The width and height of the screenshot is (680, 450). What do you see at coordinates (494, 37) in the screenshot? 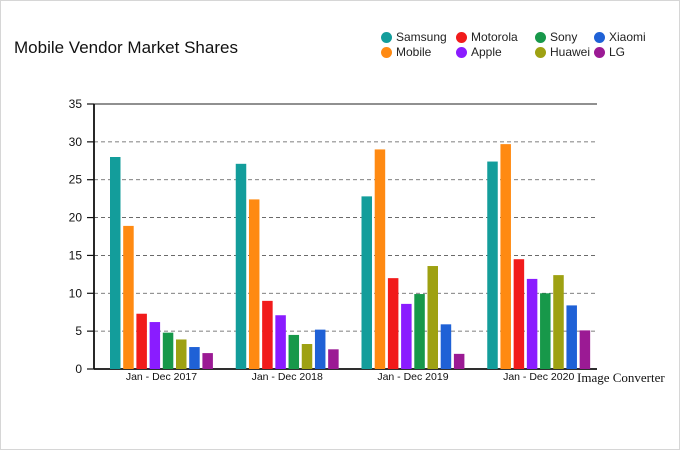
I see `legend-label: Motorola` at bounding box center [494, 37].